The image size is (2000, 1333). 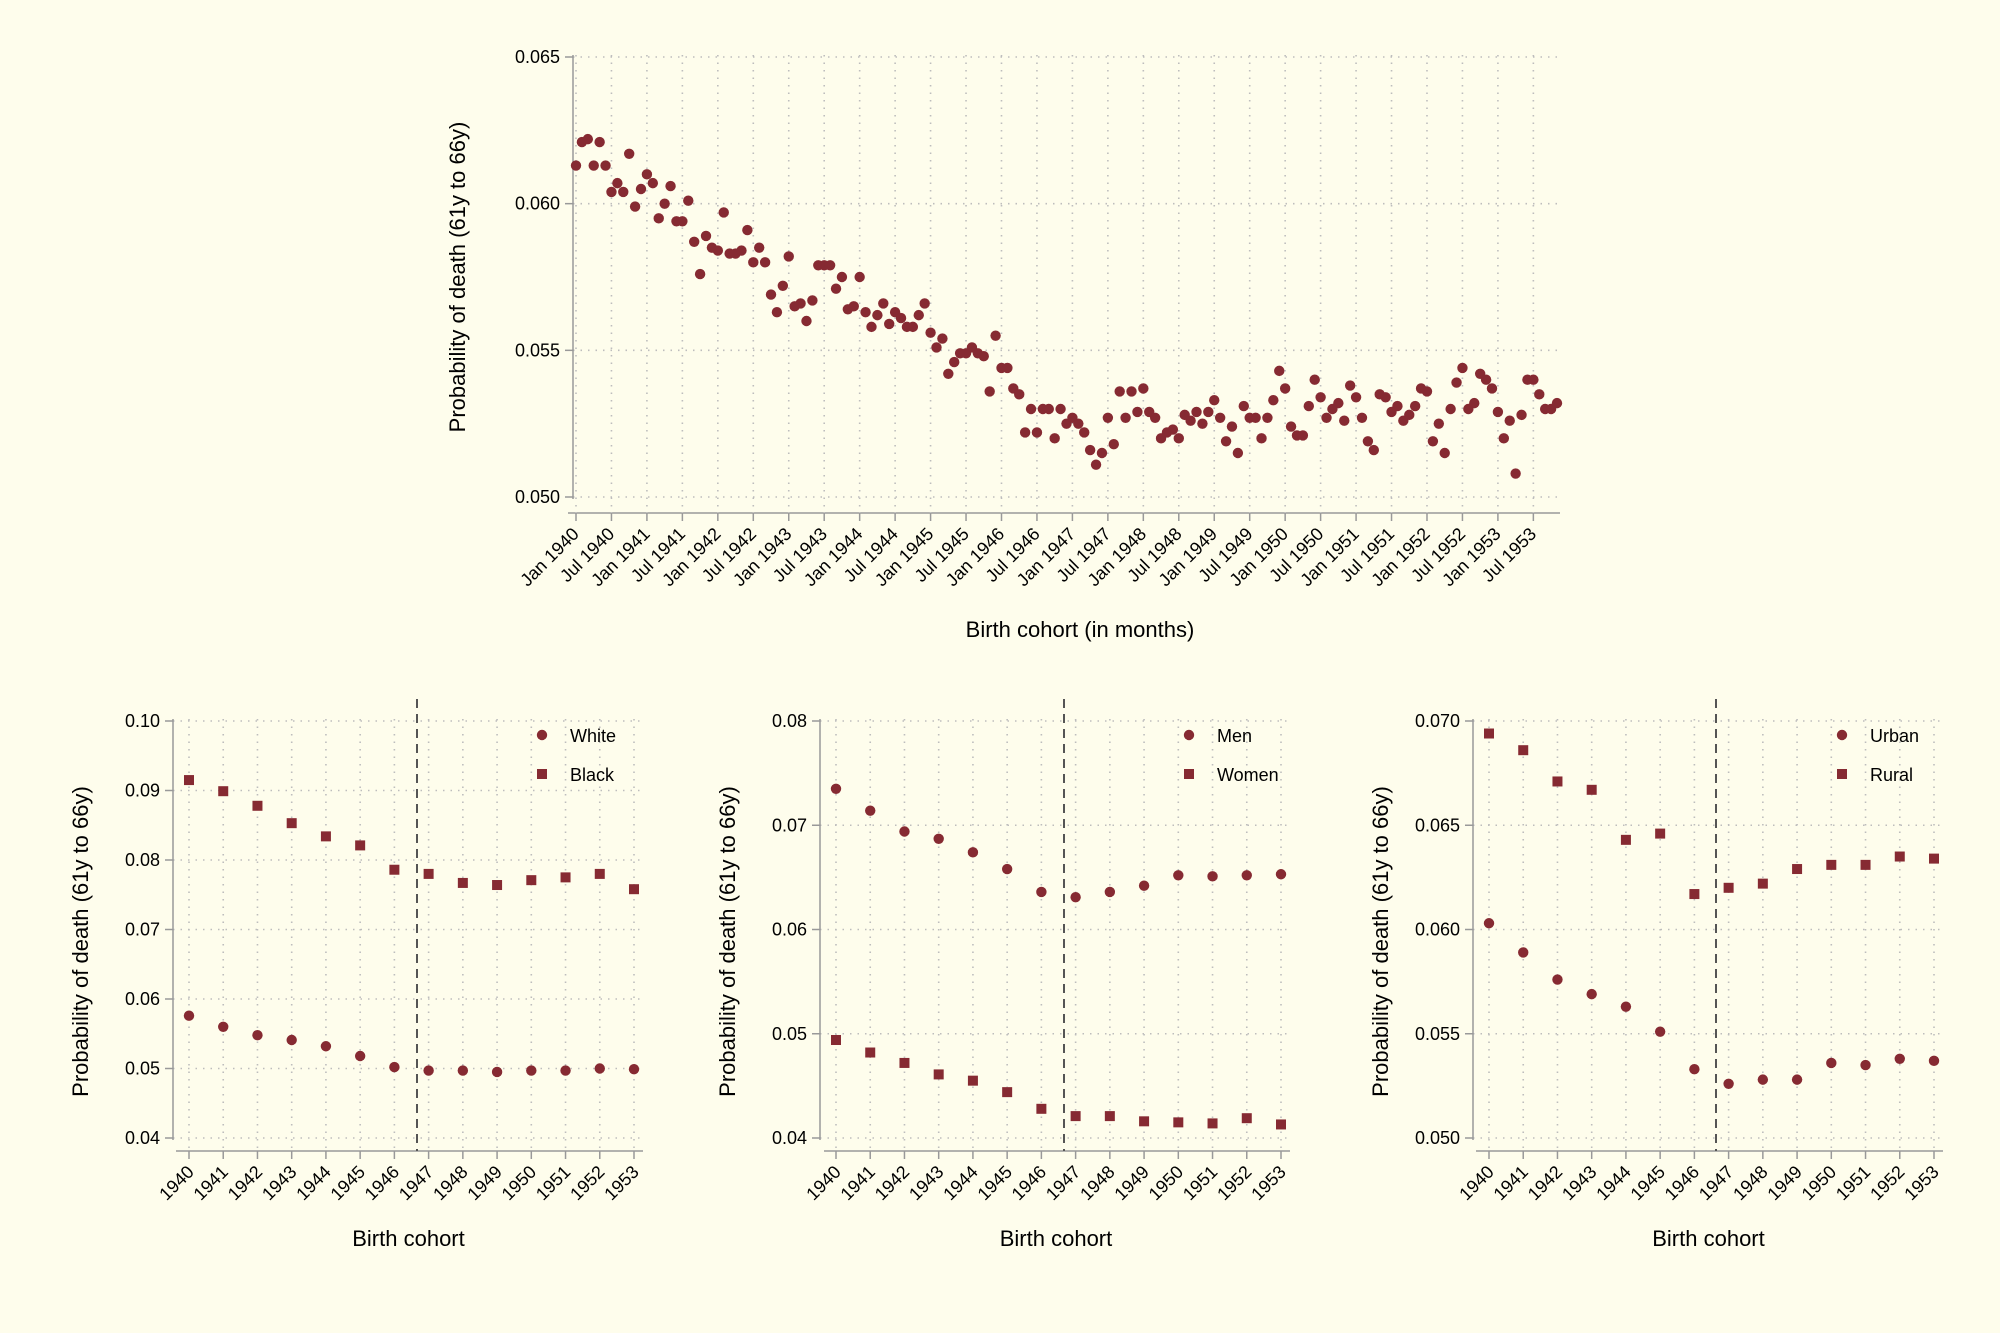 I want to click on legend-label-women: Women, so click(x=1248, y=775).